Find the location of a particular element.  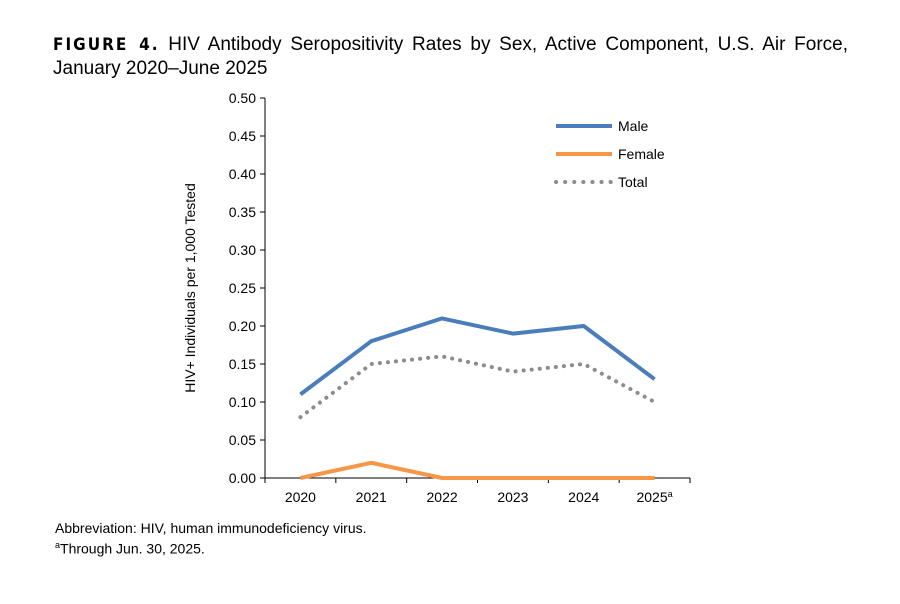

series-line-female is located at coordinates (477, 470).